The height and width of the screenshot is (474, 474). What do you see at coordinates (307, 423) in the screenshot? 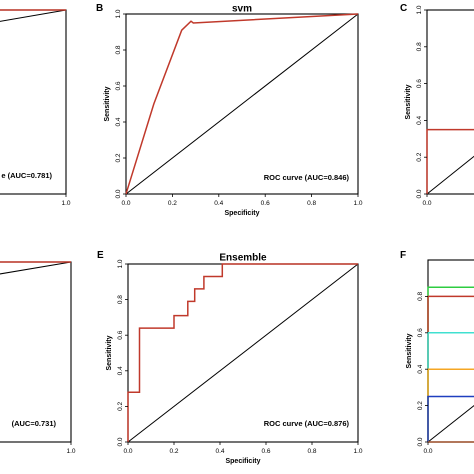
I see `panel-e-auc-label: ROC curve (AUC=0.876)` at bounding box center [307, 423].